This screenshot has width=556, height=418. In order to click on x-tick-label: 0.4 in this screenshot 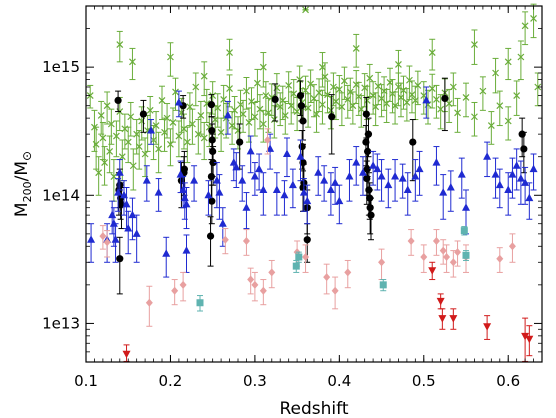, I will do `click(339, 381)`.